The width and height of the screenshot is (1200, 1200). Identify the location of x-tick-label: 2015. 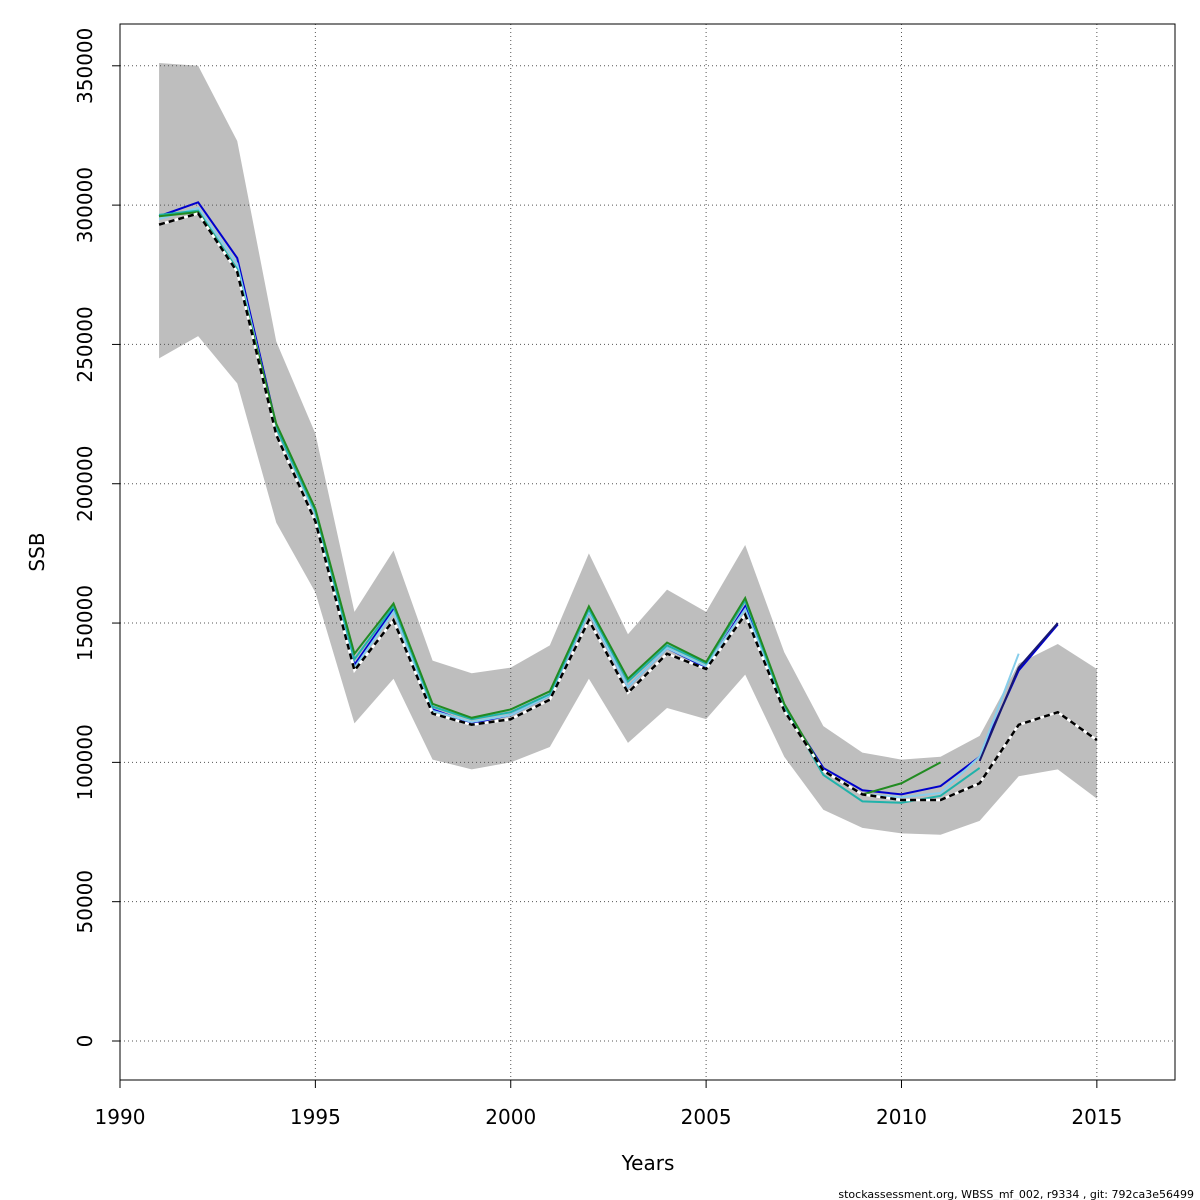
(1096, 1117).